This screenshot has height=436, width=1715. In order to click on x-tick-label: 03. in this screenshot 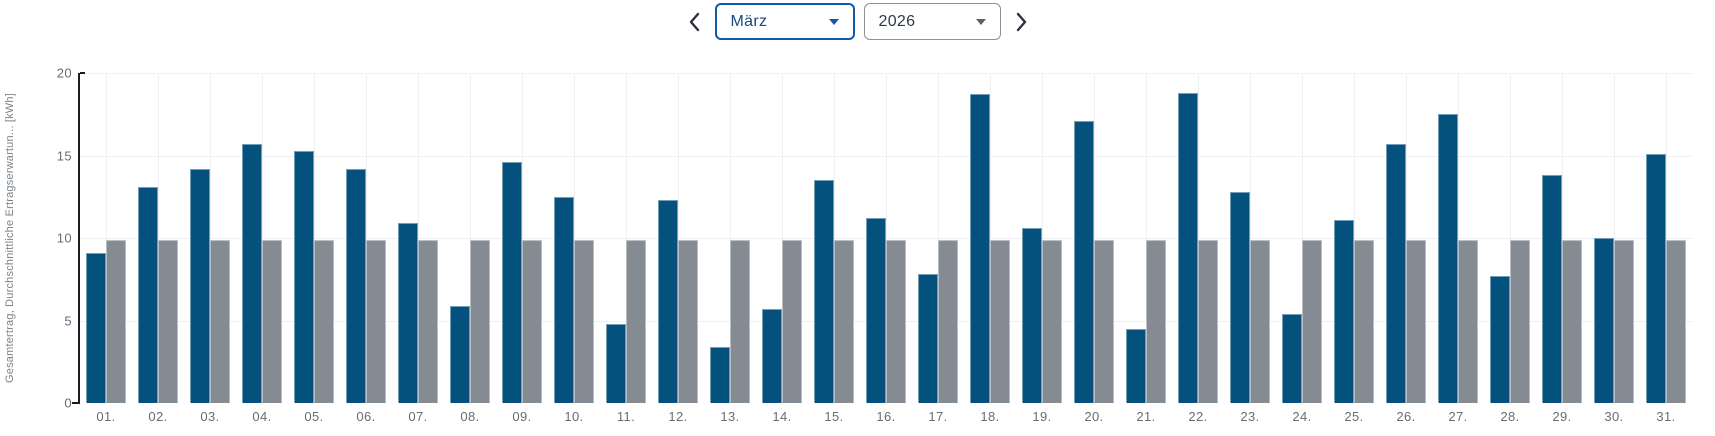, I will do `click(210, 416)`.